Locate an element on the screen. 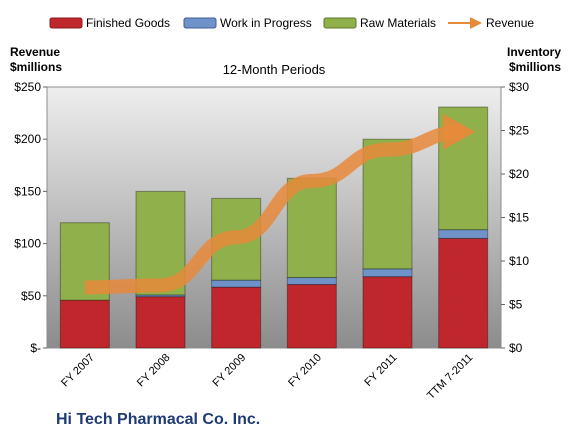 Image resolution: width=574 pixels, height=433 pixels. legend-item-revenue: Revenue is located at coordinates (491, 23).